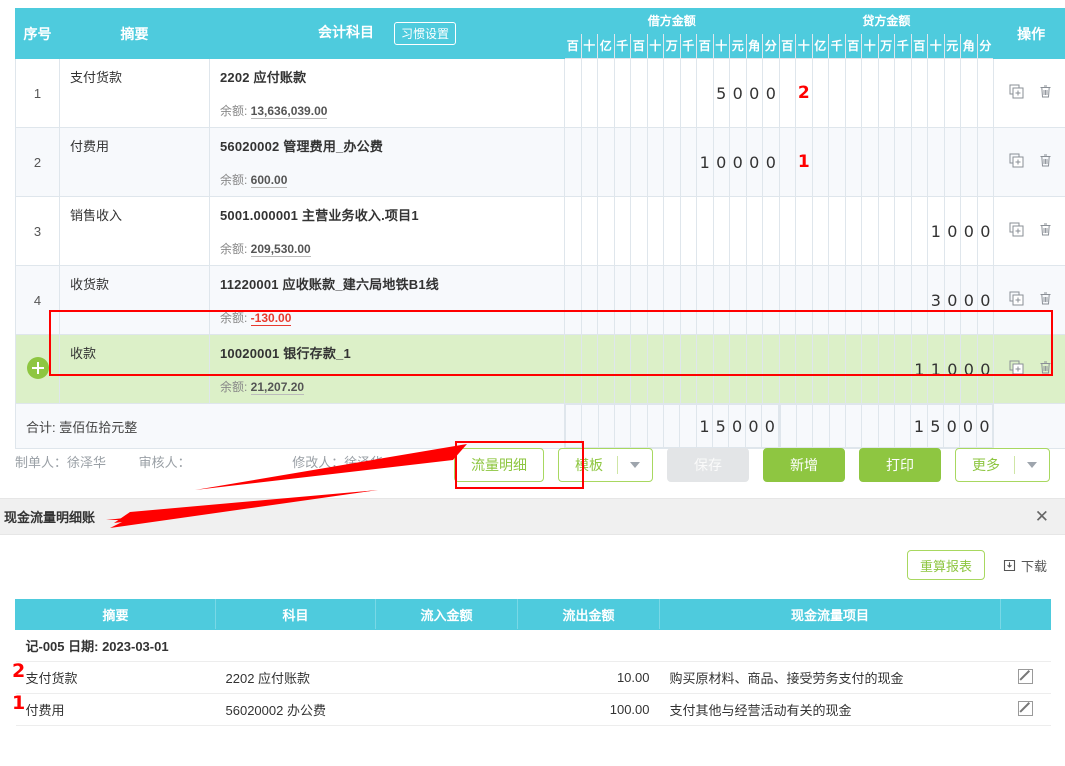 The image size is (1065, 766). Describe the element at coordinates (886, 162) in the screenshot. I see `amount-digit-credit-r1-万` at that location.